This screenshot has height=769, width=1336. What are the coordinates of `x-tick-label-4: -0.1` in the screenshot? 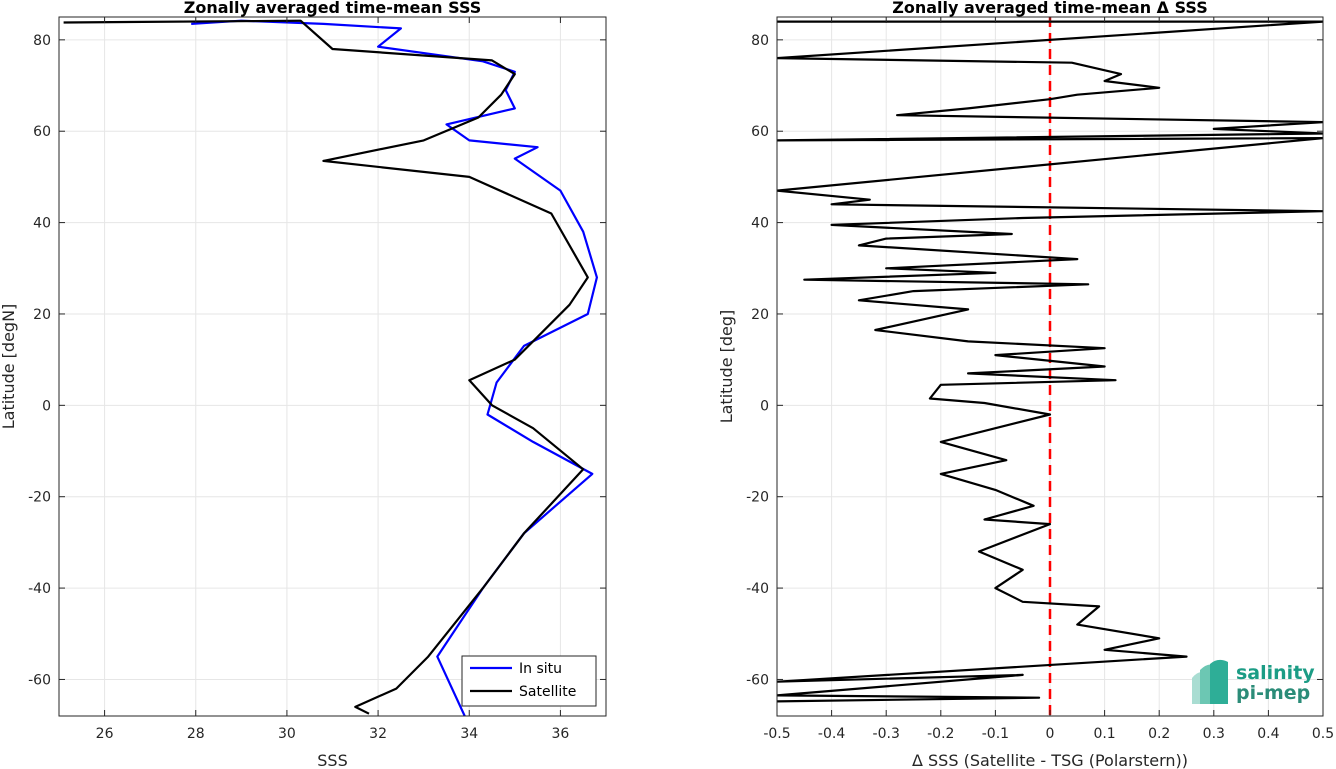 It's located at (995, 734).